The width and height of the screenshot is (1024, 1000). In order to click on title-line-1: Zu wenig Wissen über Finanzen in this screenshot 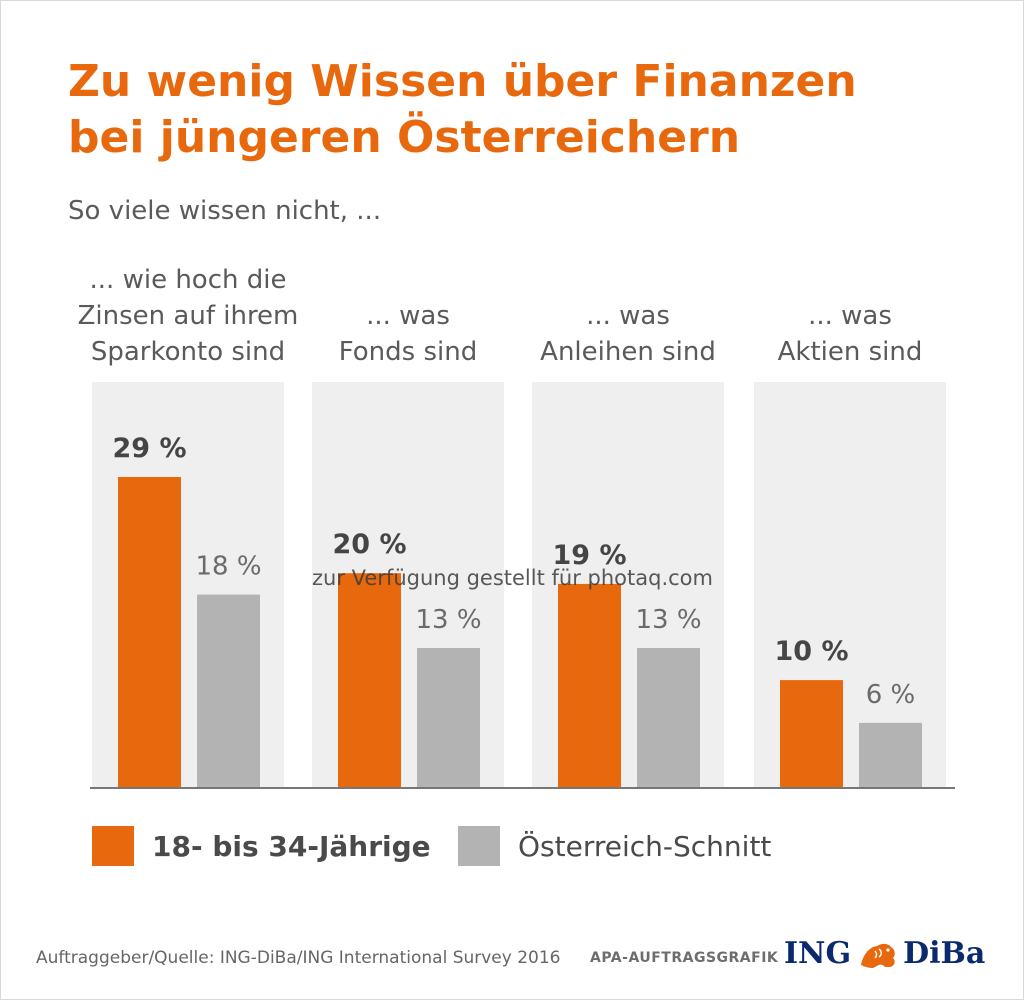, I will do `click(462, 81)`.